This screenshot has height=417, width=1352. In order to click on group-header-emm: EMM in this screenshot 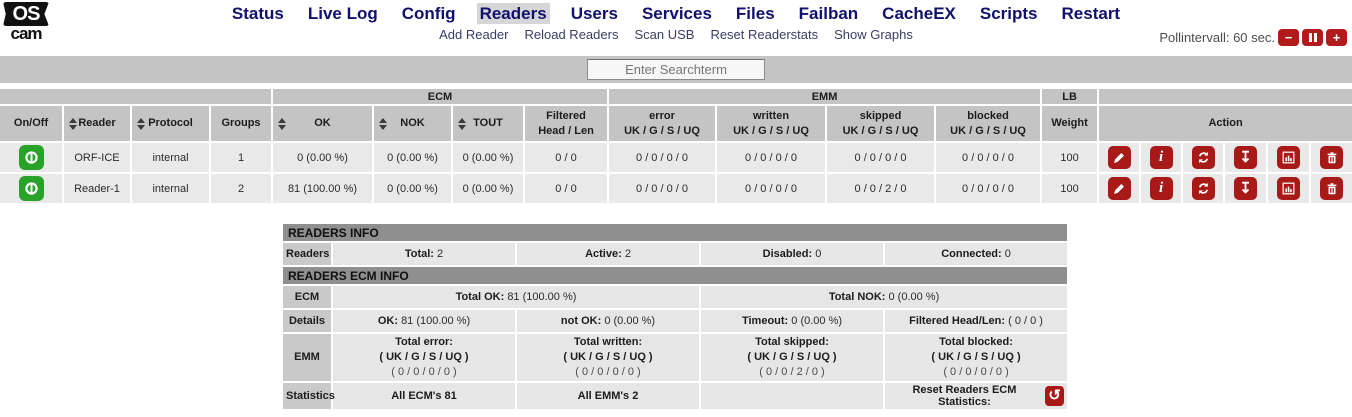, I will do `click(825, 96)`.